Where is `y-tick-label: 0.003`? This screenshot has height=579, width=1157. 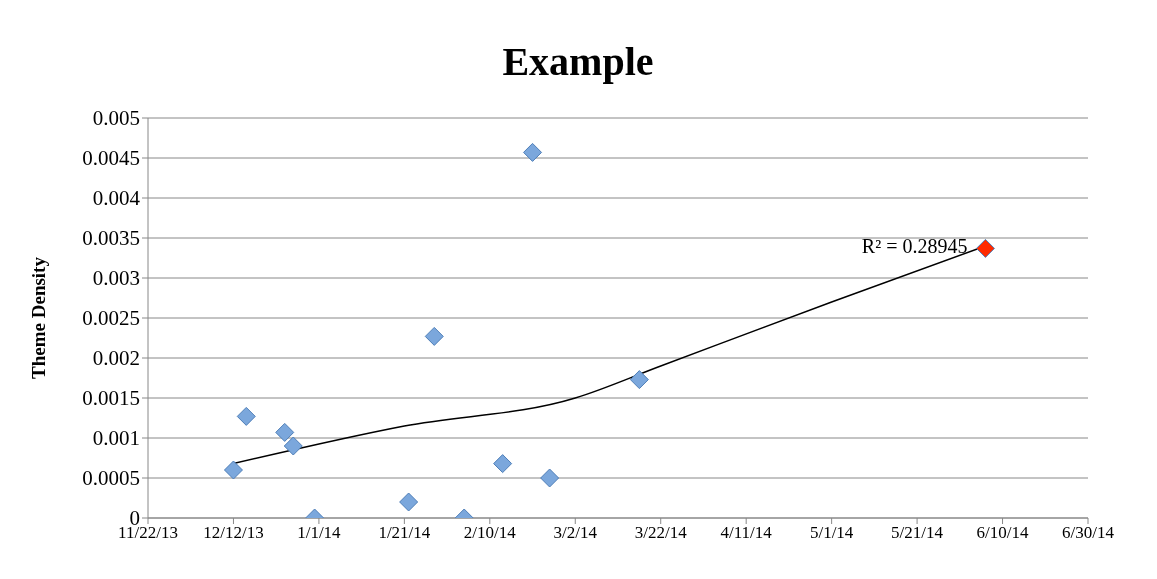
y-tick-label: 0.003 is located at coordinates (116, 278).